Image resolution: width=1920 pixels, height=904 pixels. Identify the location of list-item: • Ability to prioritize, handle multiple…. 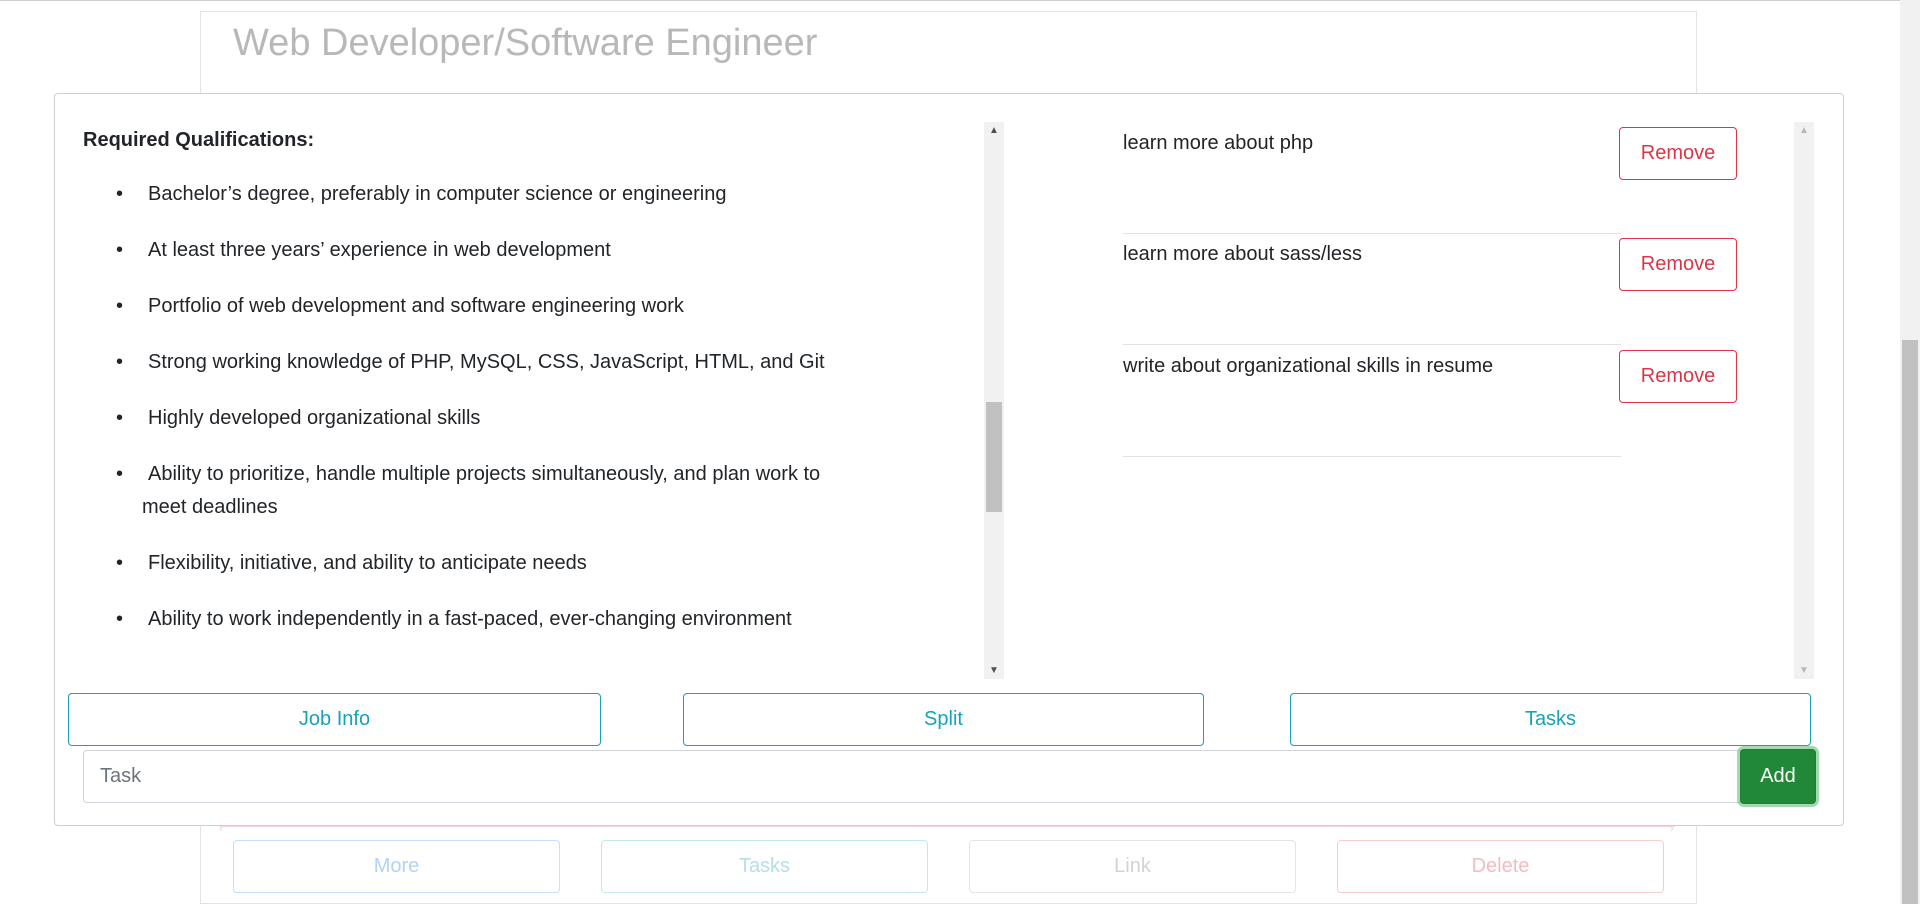
(523, 491).